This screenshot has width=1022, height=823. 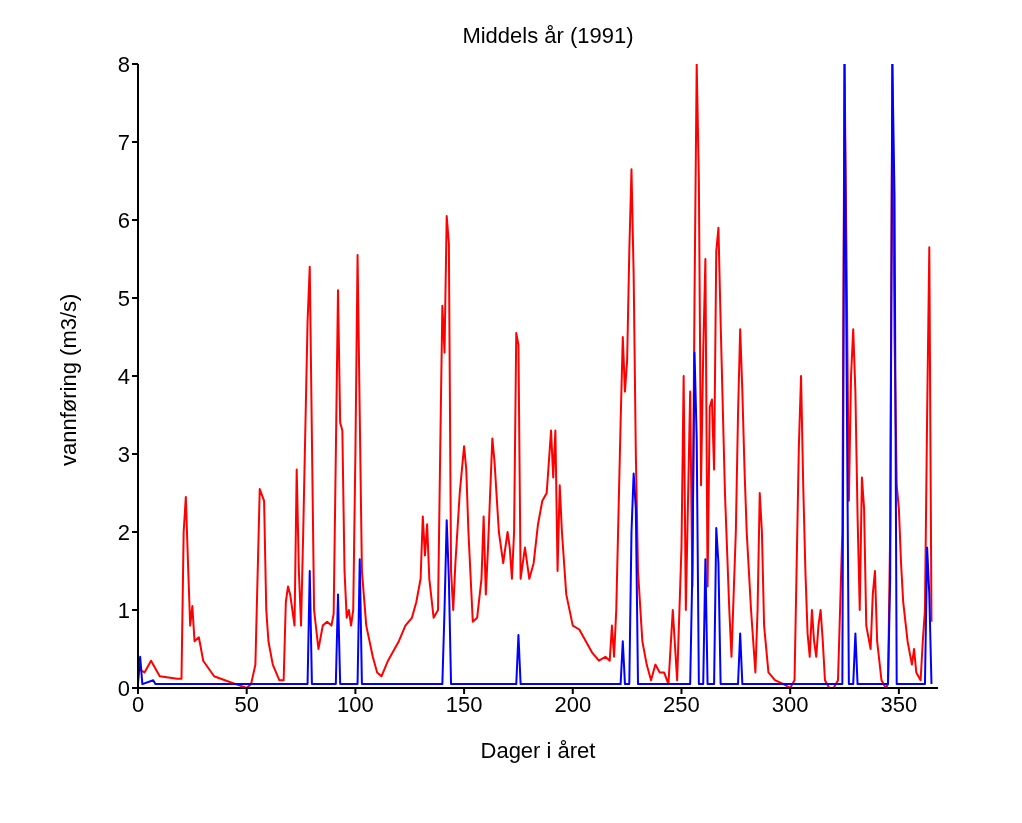 I want to click on y-tick-label: 3, so click(x=123, y=454).